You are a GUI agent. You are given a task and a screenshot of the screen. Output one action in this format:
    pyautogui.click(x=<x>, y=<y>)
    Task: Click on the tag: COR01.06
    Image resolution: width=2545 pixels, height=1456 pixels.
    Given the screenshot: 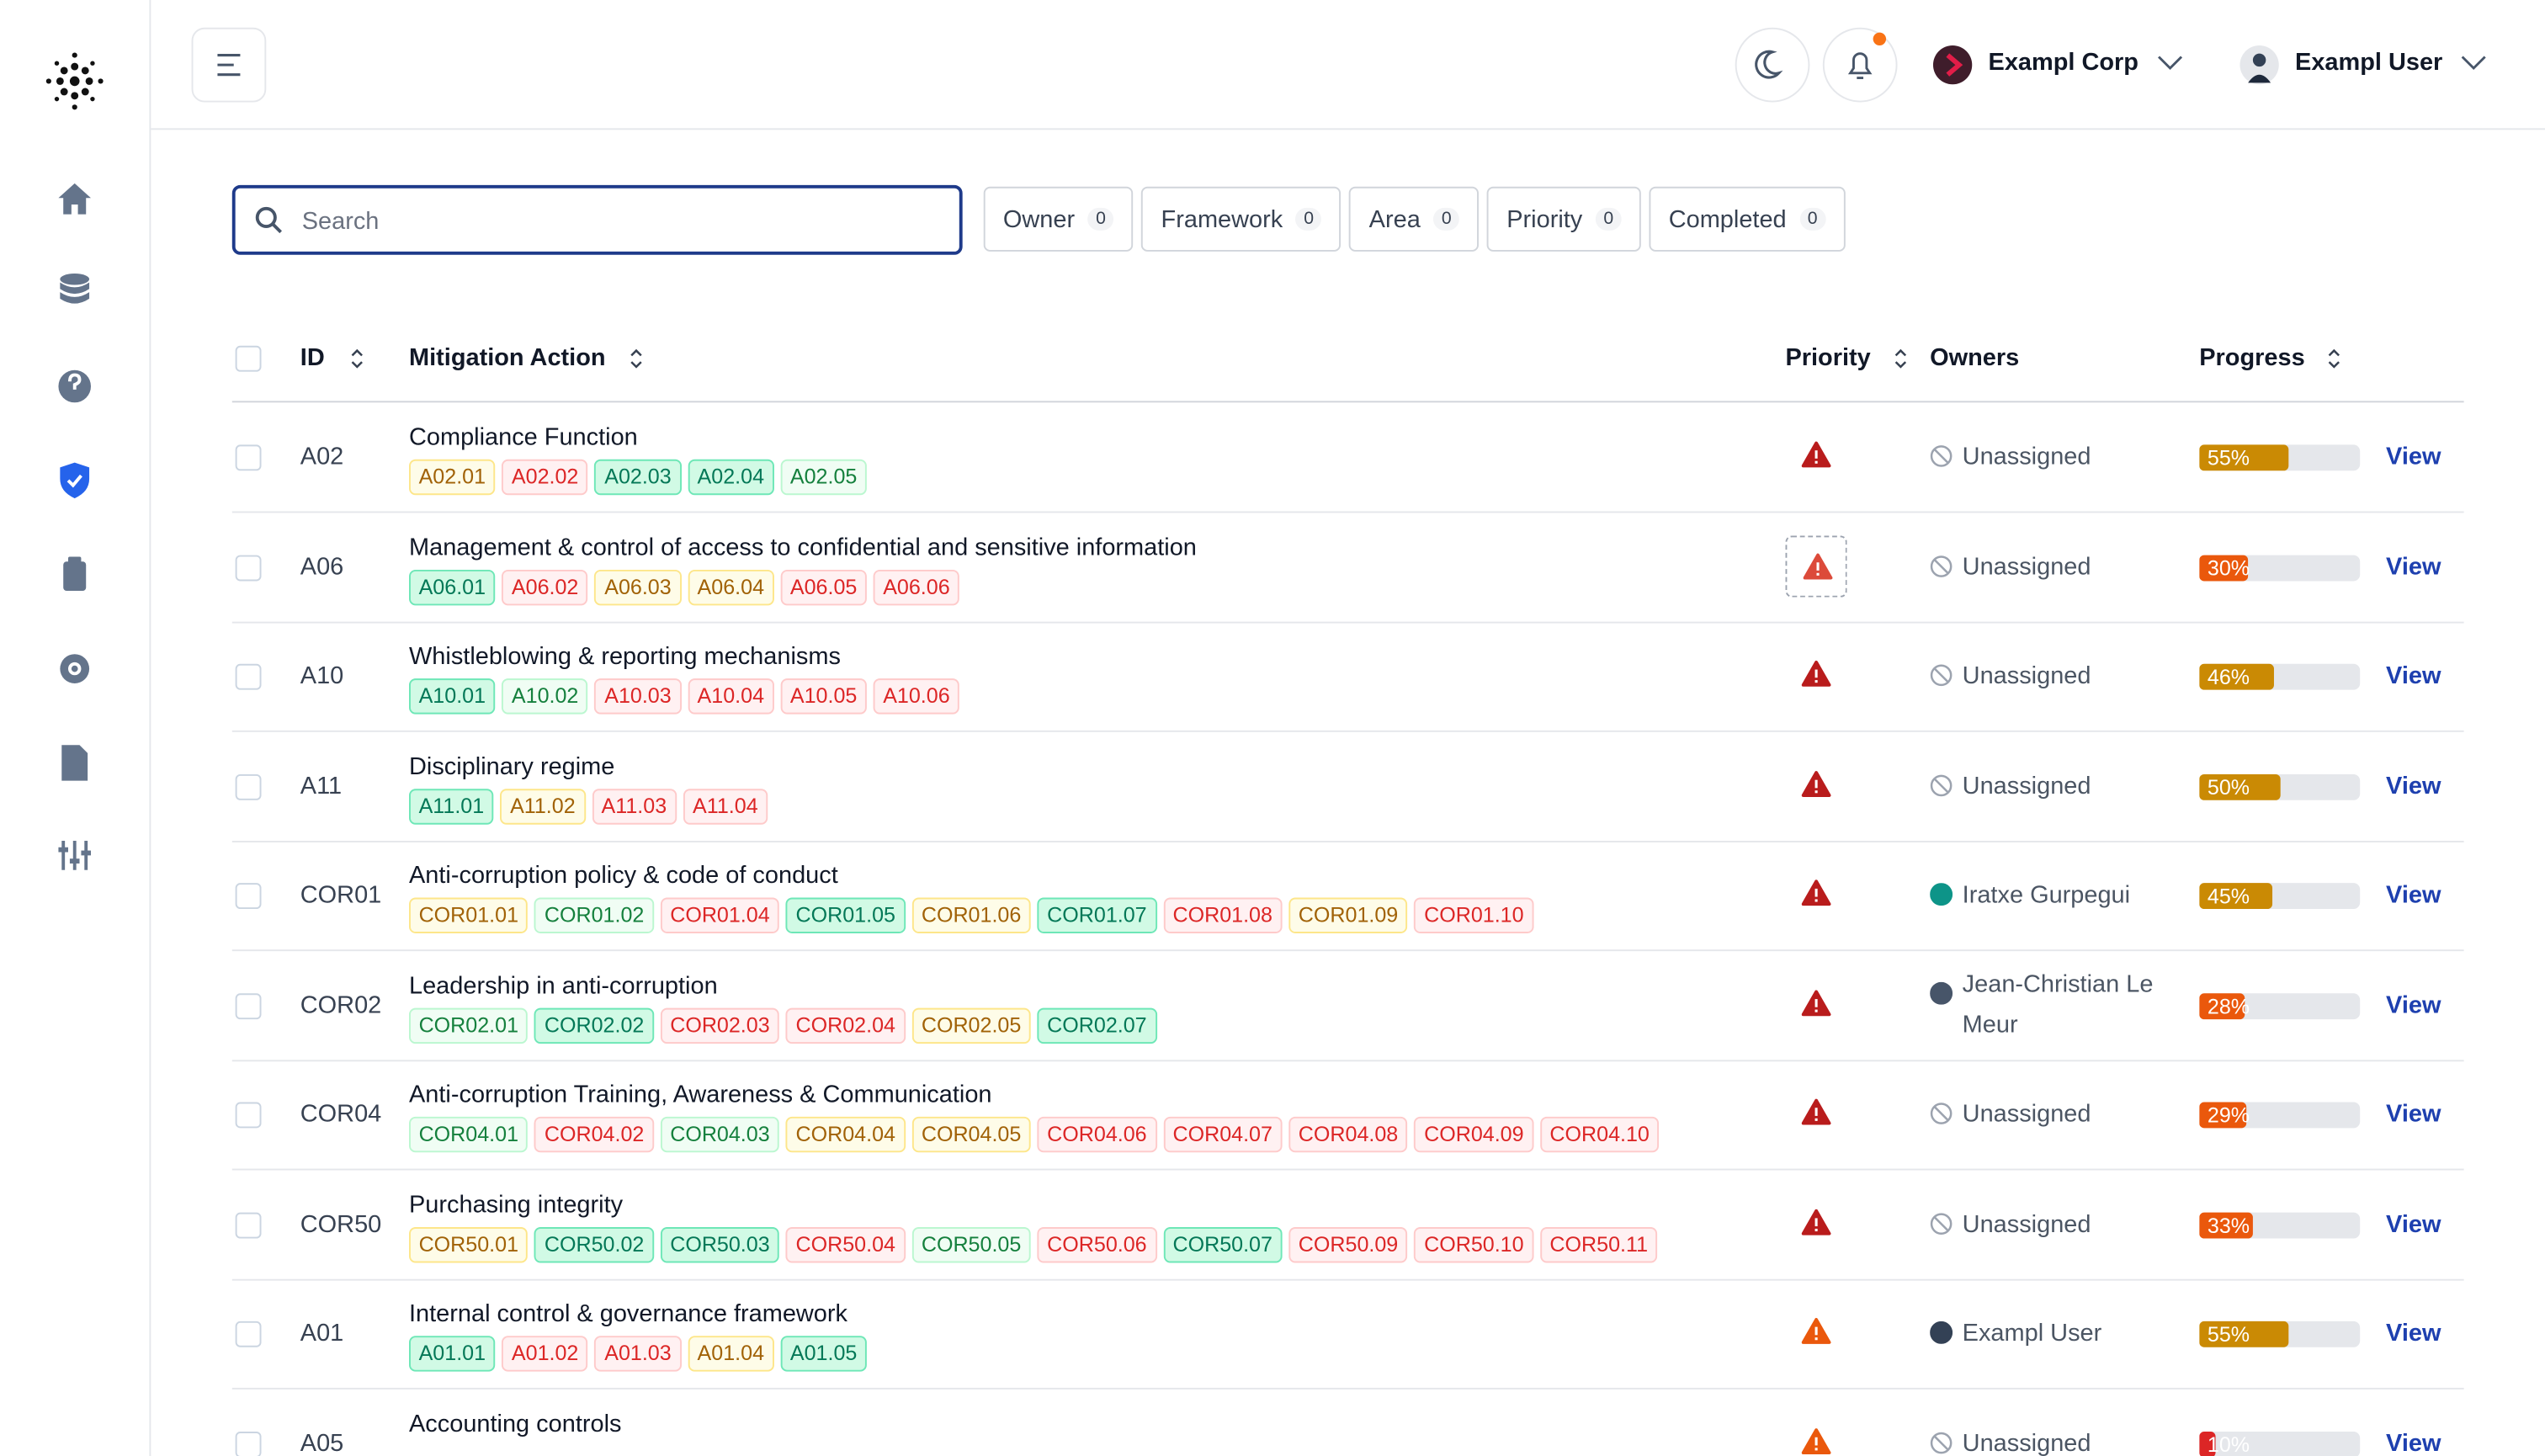 What is the action you would take?
    pyautogui.click(x=971, y=915)
    